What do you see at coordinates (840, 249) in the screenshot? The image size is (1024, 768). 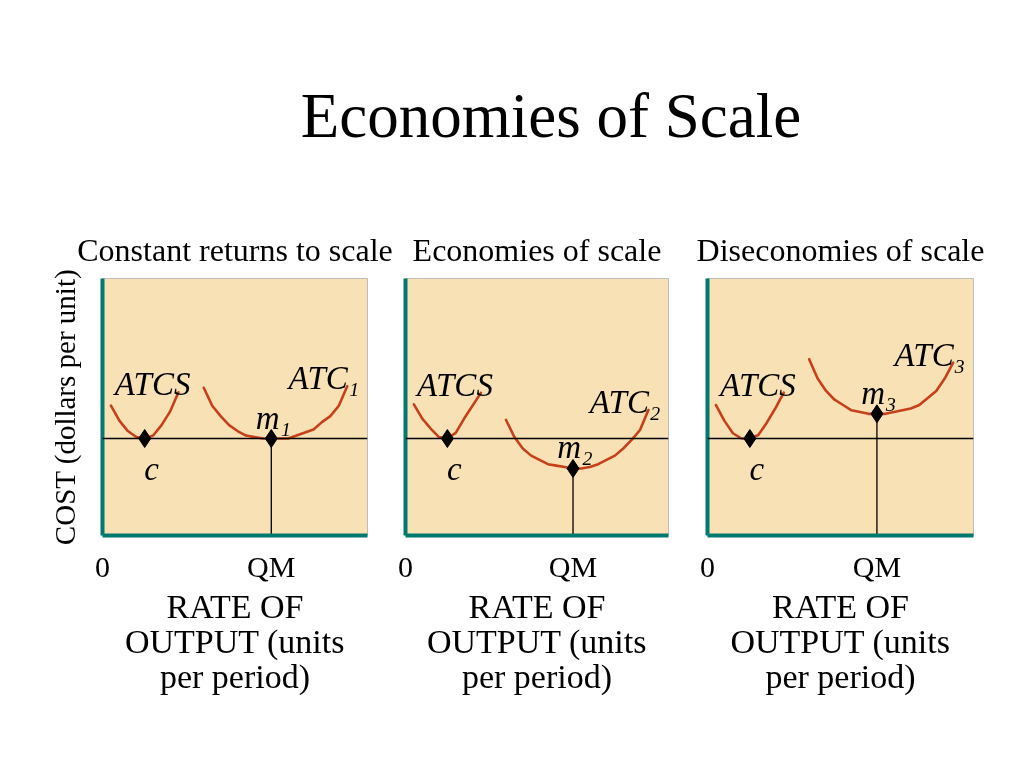 I see `chart-subtitle: Diseconomies of scale` at bounding box center [840, 249].